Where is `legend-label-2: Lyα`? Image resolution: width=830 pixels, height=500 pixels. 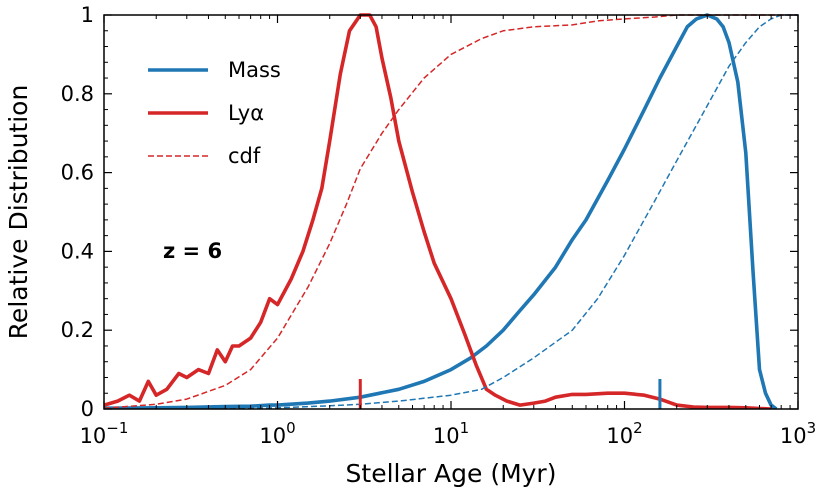
legend-label-2: Lyα is located at coordinates (246, 113).